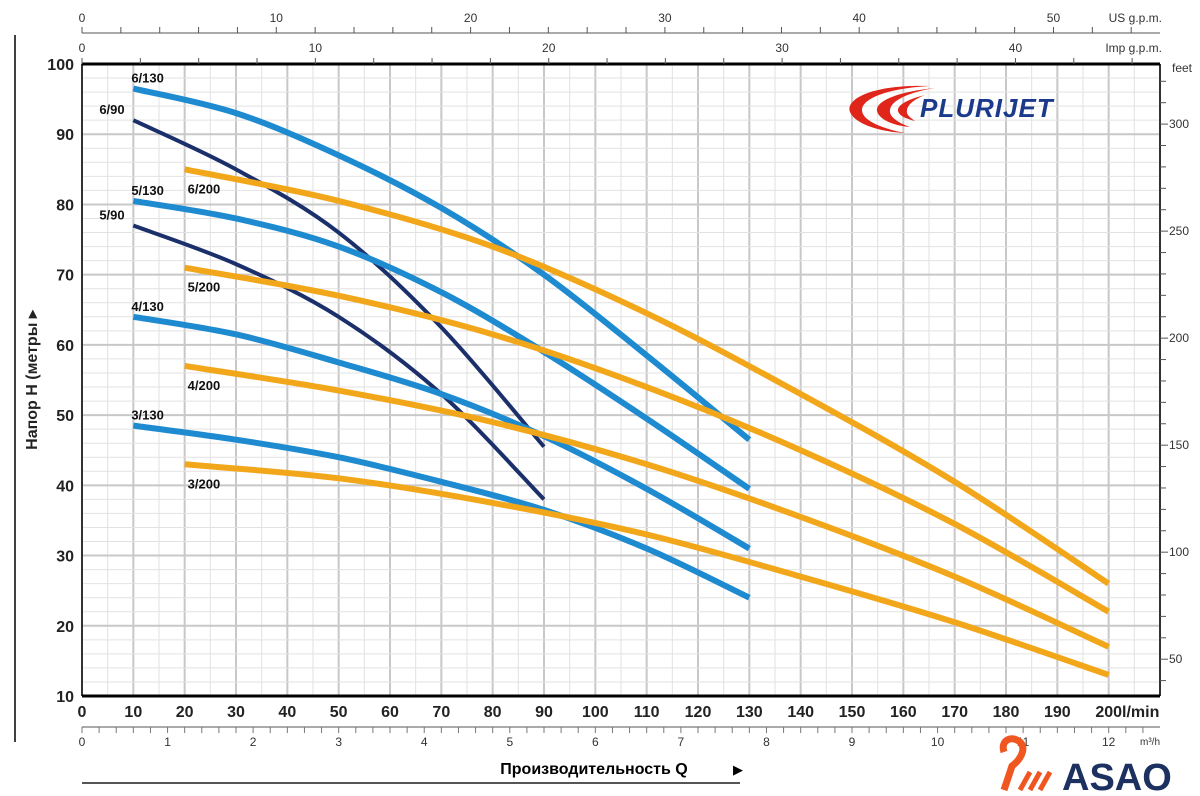  I want to click on y-tick-label: 90, so click(65, 135).